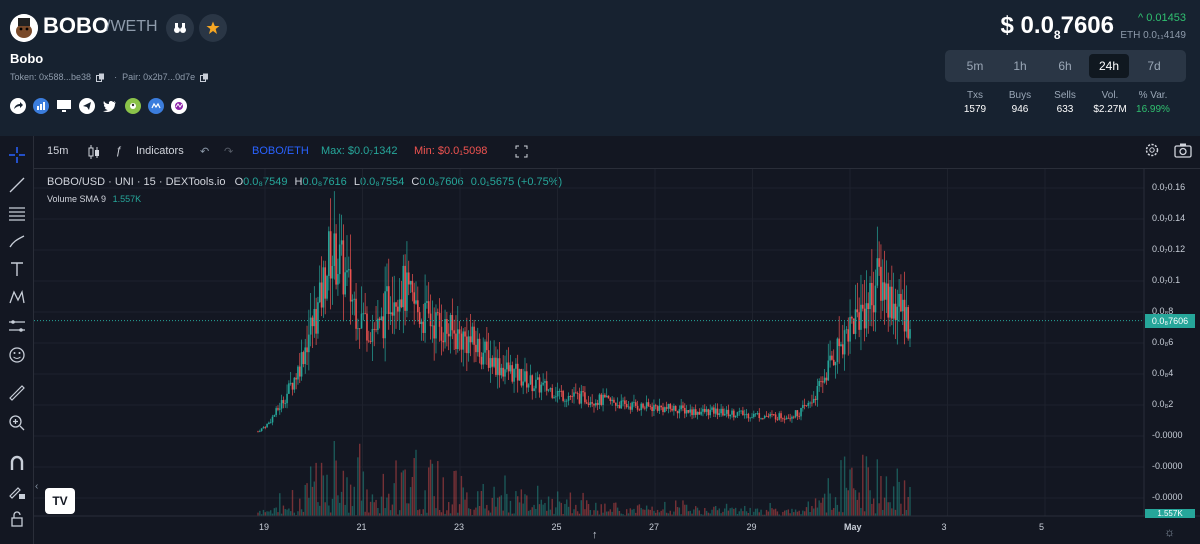 The image size is (1200, 544). Describe the element at coordinates (41, 106) in the screenshot. I see `chart-site-icon` at that location.